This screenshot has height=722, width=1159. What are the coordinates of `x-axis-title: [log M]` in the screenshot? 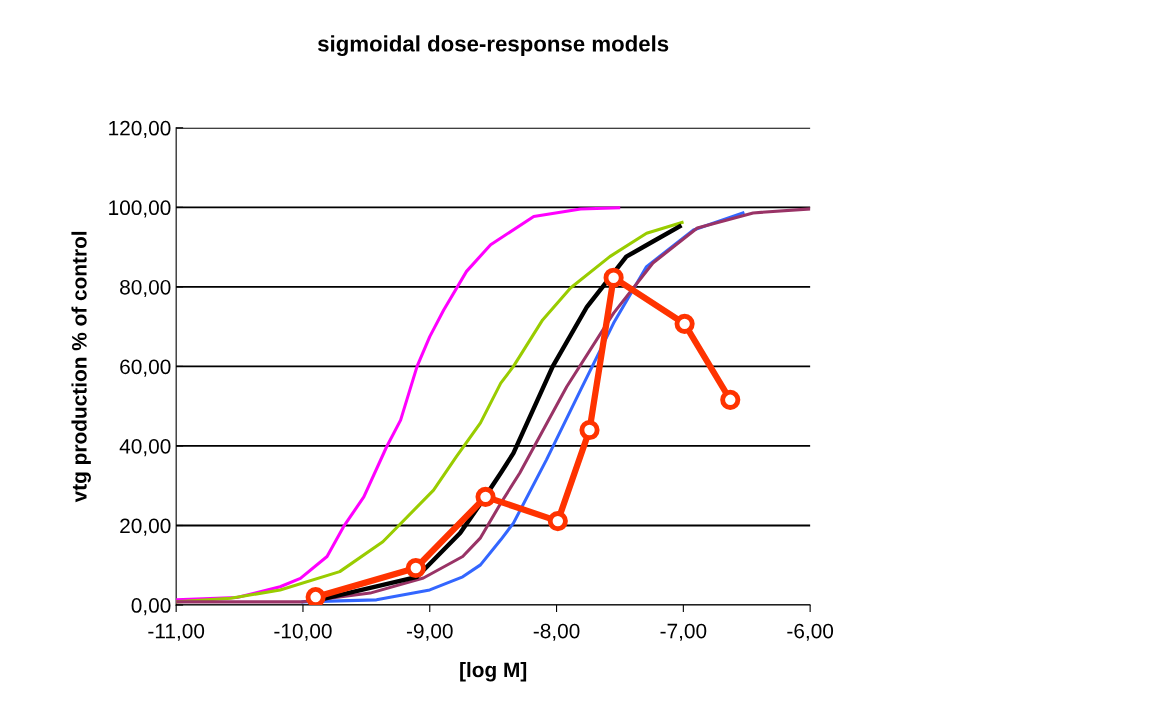 It's located at (493, 671).